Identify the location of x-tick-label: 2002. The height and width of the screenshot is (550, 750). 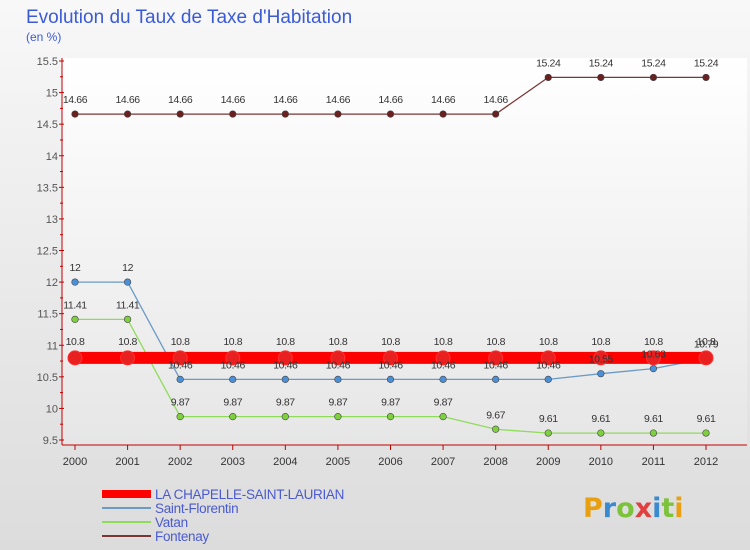
(180, 462).